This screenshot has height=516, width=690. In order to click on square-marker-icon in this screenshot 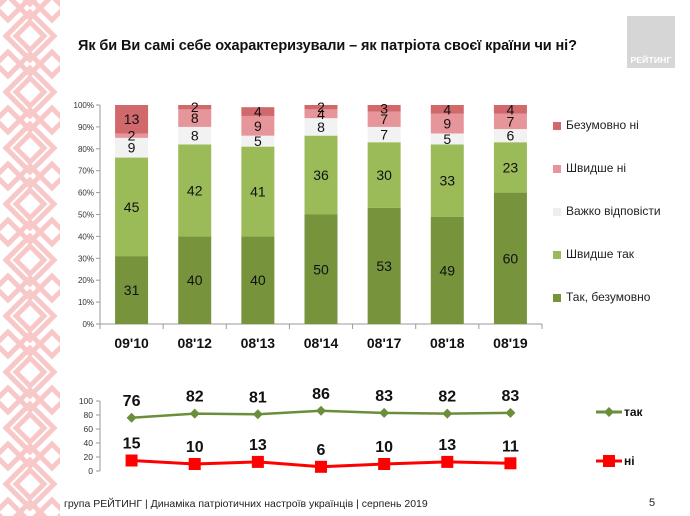, I will do `click(609, 461)`.